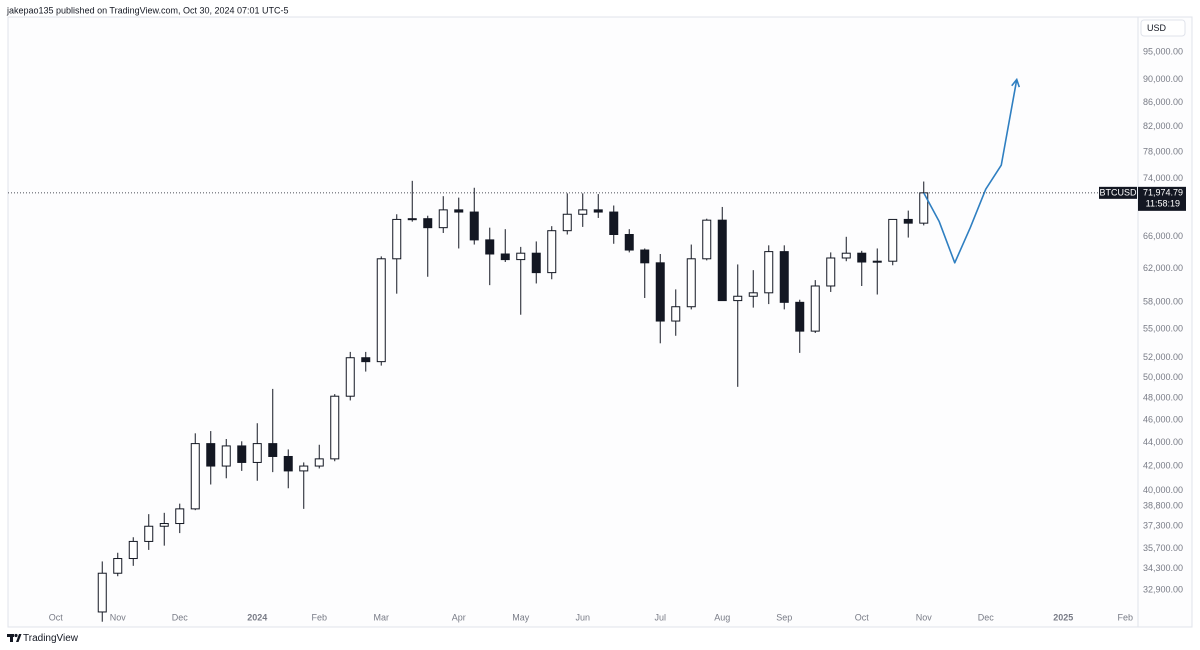 Image resolution: width=1200 pixels, height=650 pixels. Describe the element at coordinates (1163, 204) in the screenshot. I see `countdown-label: 11:58:19` at that location.